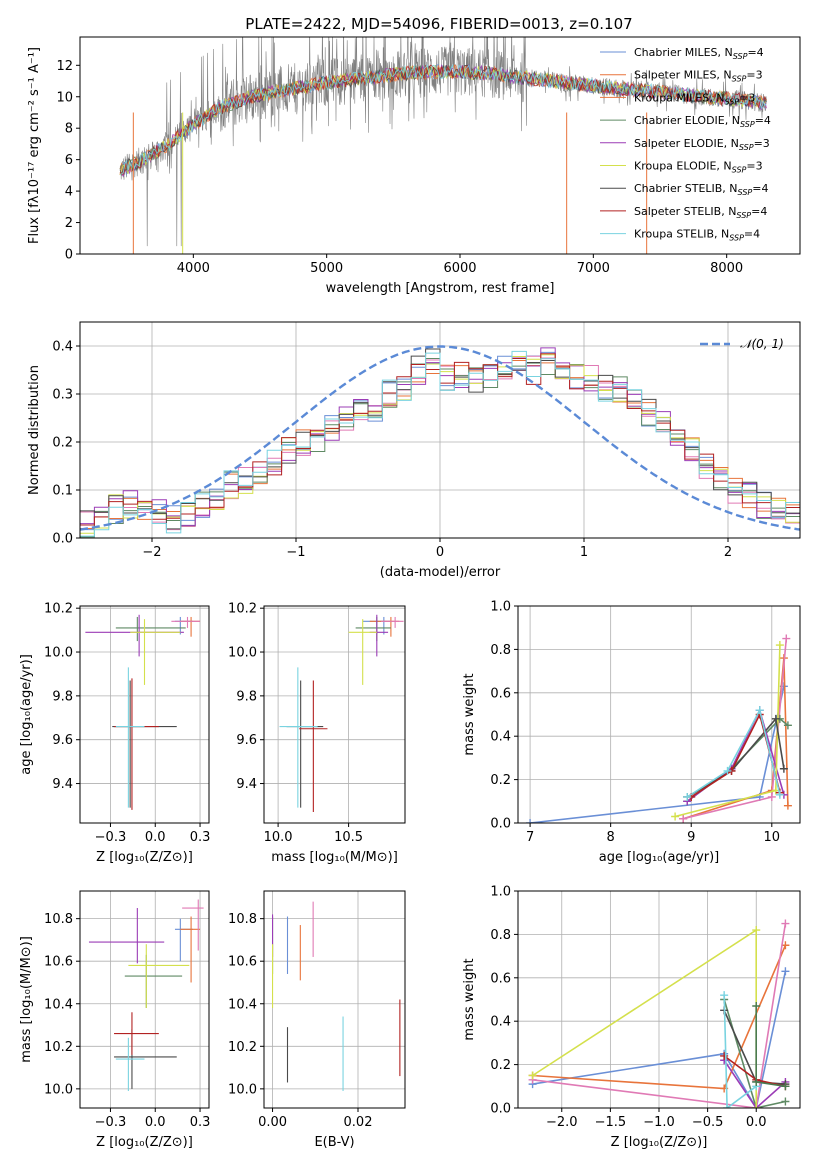 Image resolution: width=819 pixels, height=1170 pixels. What do you see at coordinates (69, 255) in the screenshot?
I see `y-tick-label: 0` at bounding box center [69, 255].